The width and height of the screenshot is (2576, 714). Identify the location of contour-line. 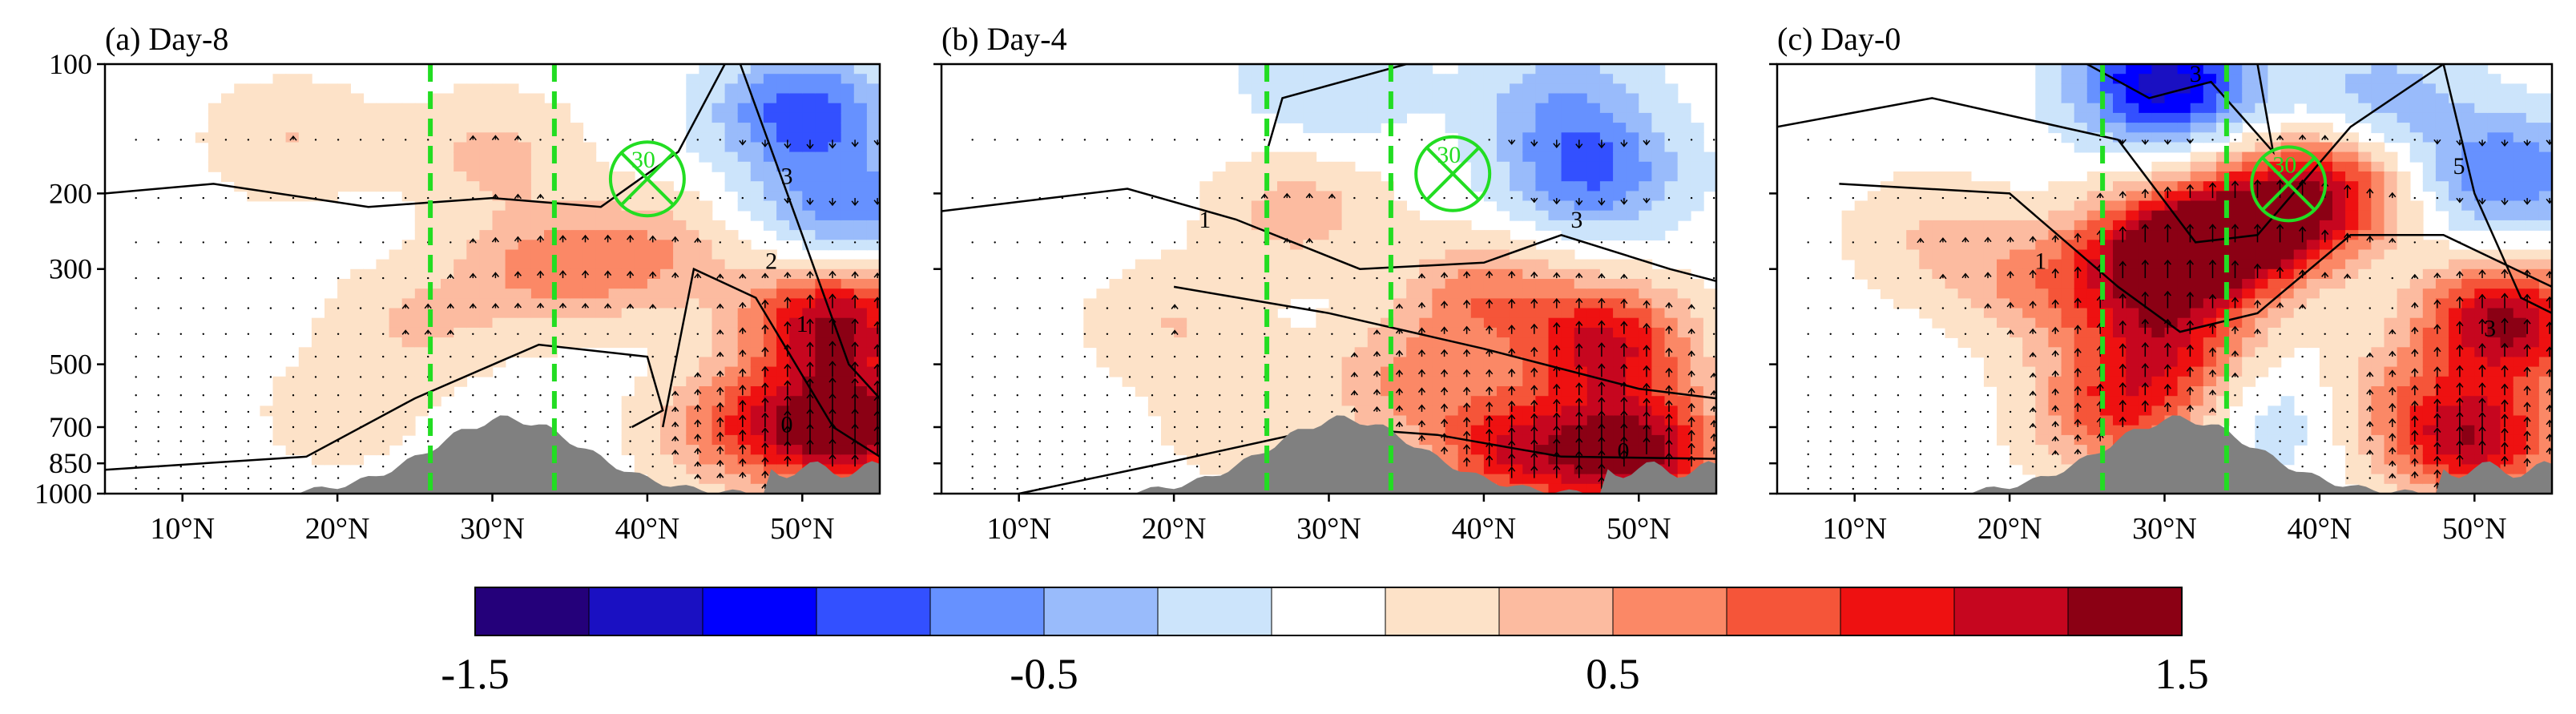
(1328, 235).